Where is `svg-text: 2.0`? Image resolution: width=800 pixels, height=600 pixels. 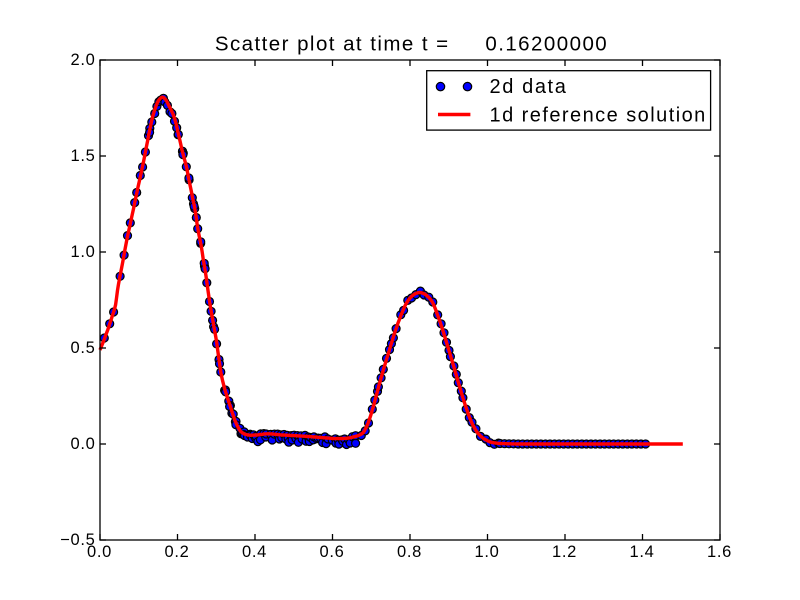
svg-text: 2.0 is located at coordinates (82, 60).